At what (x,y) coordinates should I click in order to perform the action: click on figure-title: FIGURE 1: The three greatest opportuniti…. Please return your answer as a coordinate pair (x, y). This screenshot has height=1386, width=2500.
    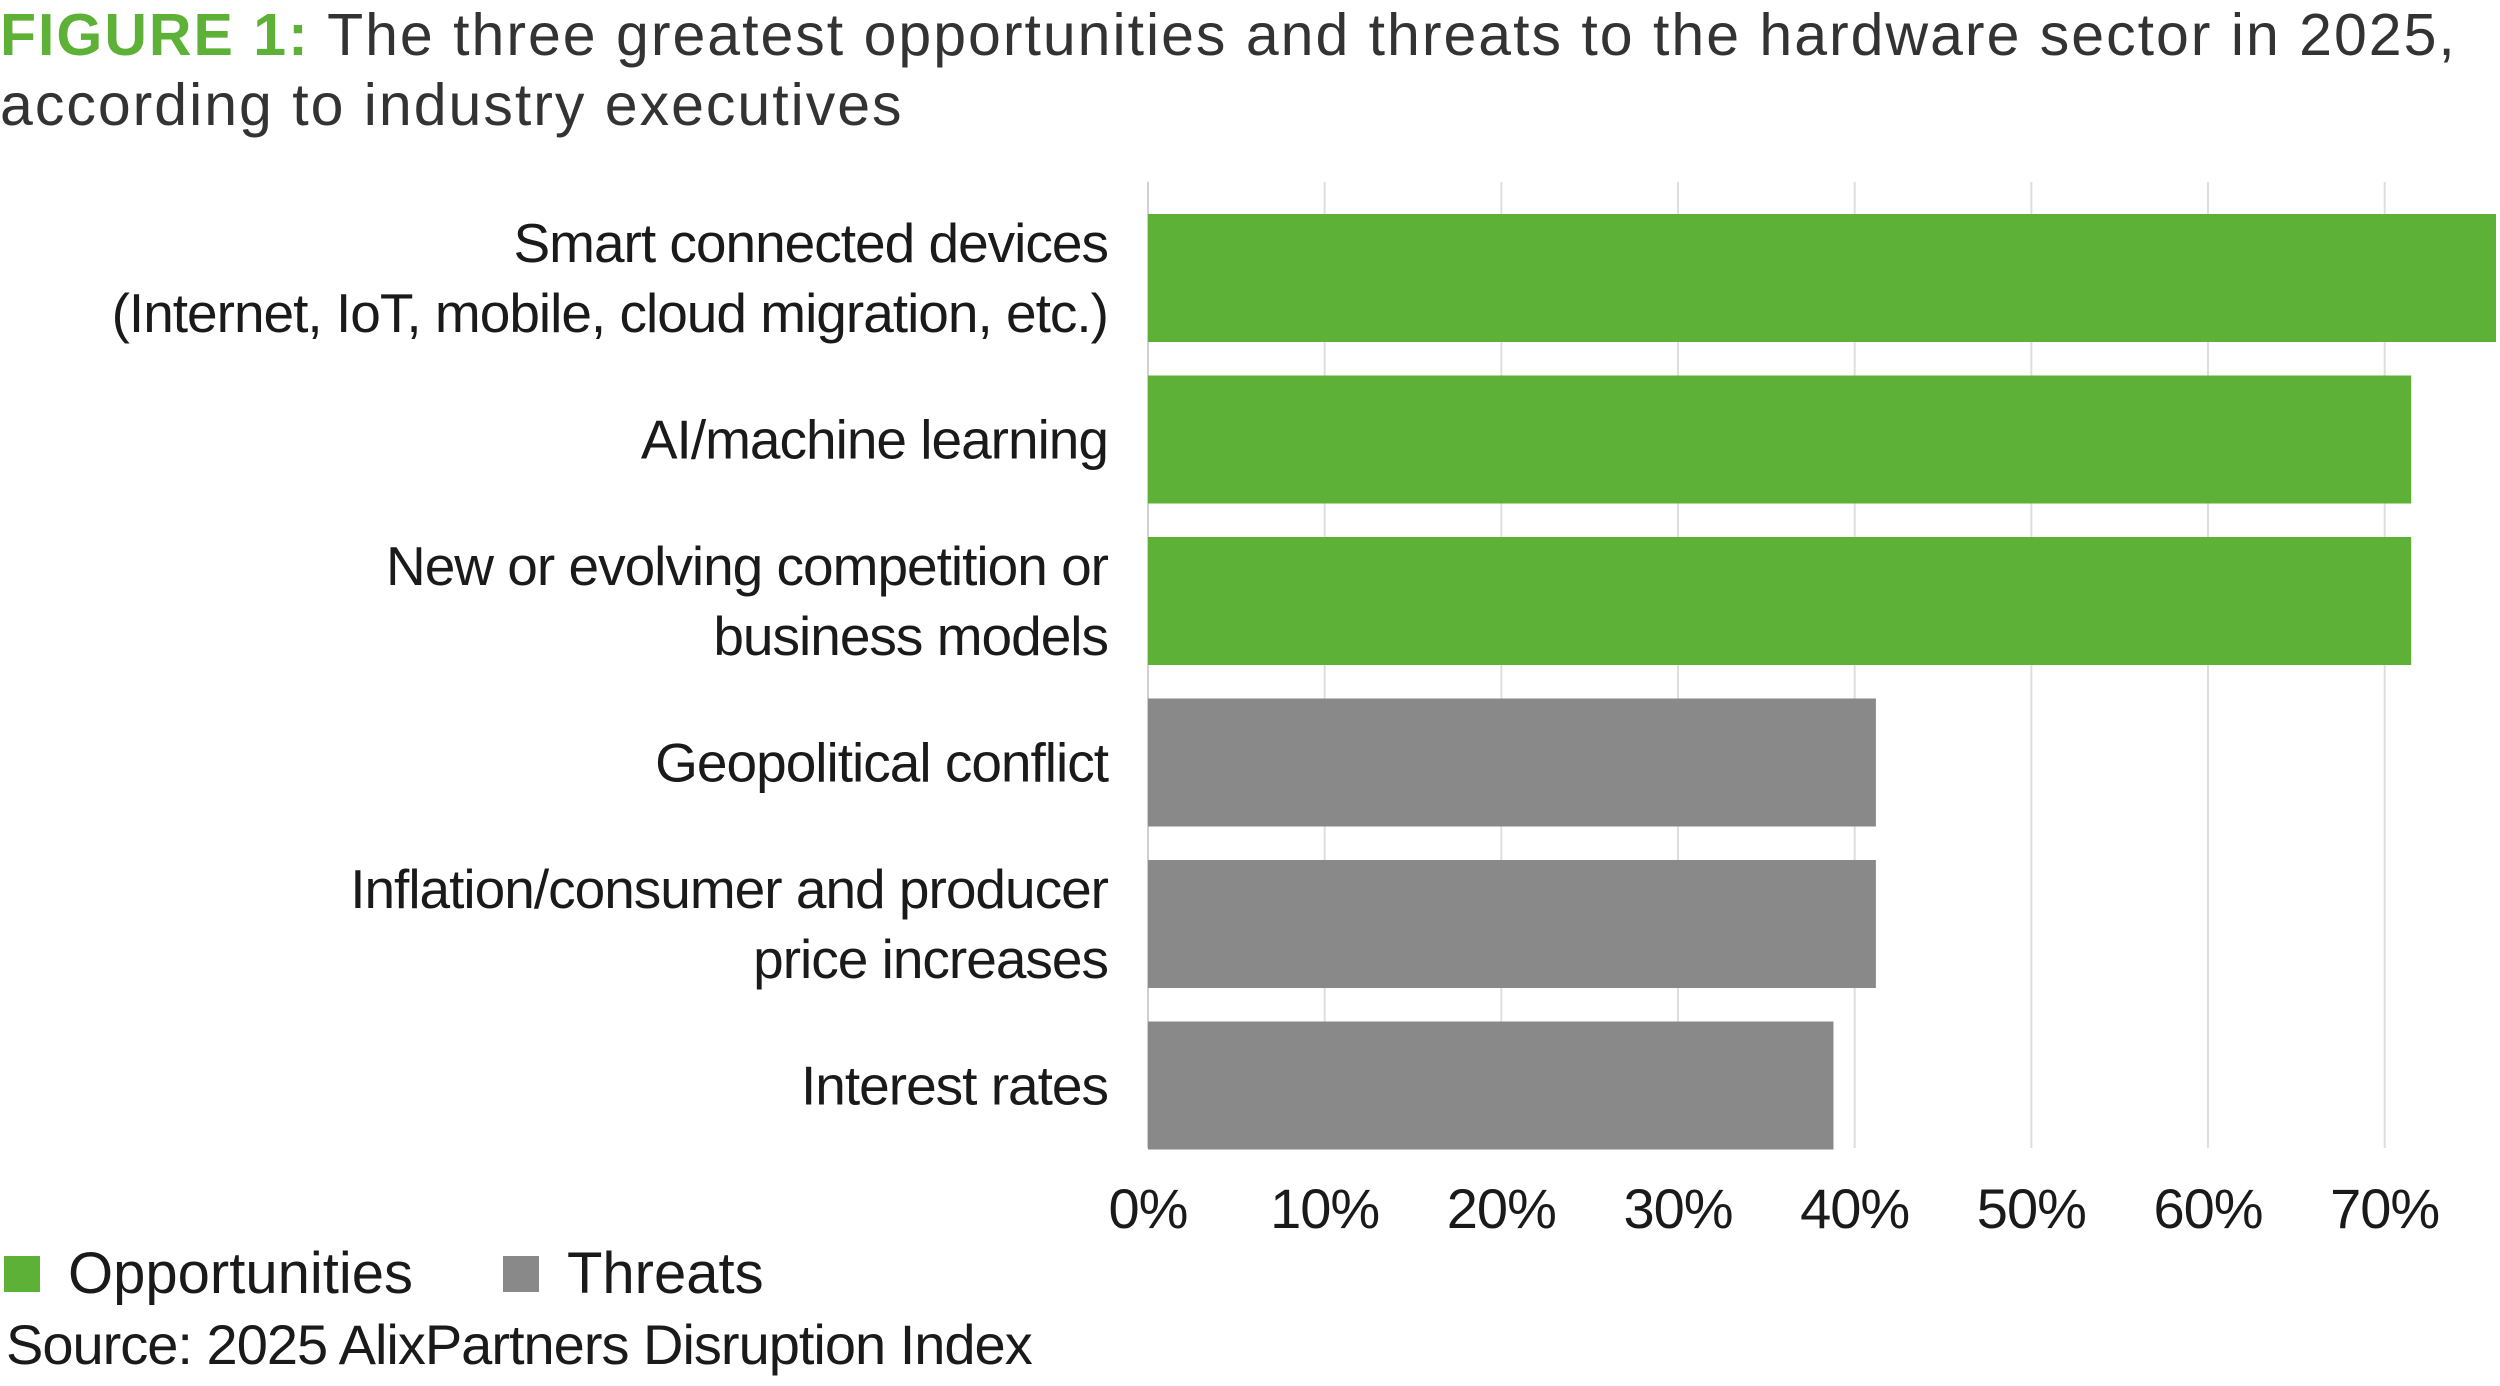
    Looking at the image, I should click on (1250, 70).